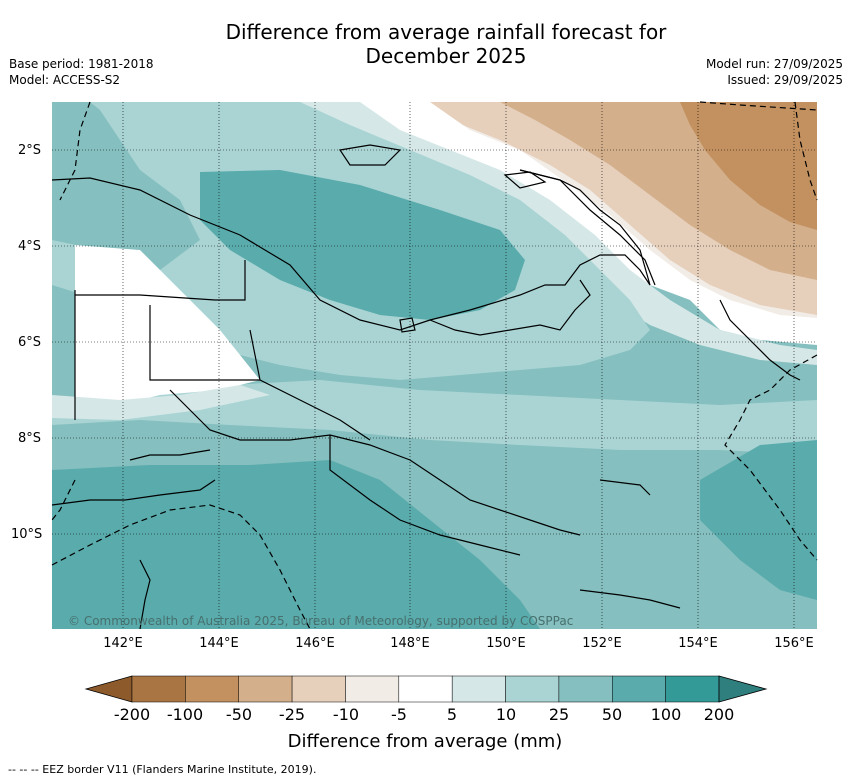 The image size is (850, 781). I want to click on field-5-10-west, so click(161, 402).